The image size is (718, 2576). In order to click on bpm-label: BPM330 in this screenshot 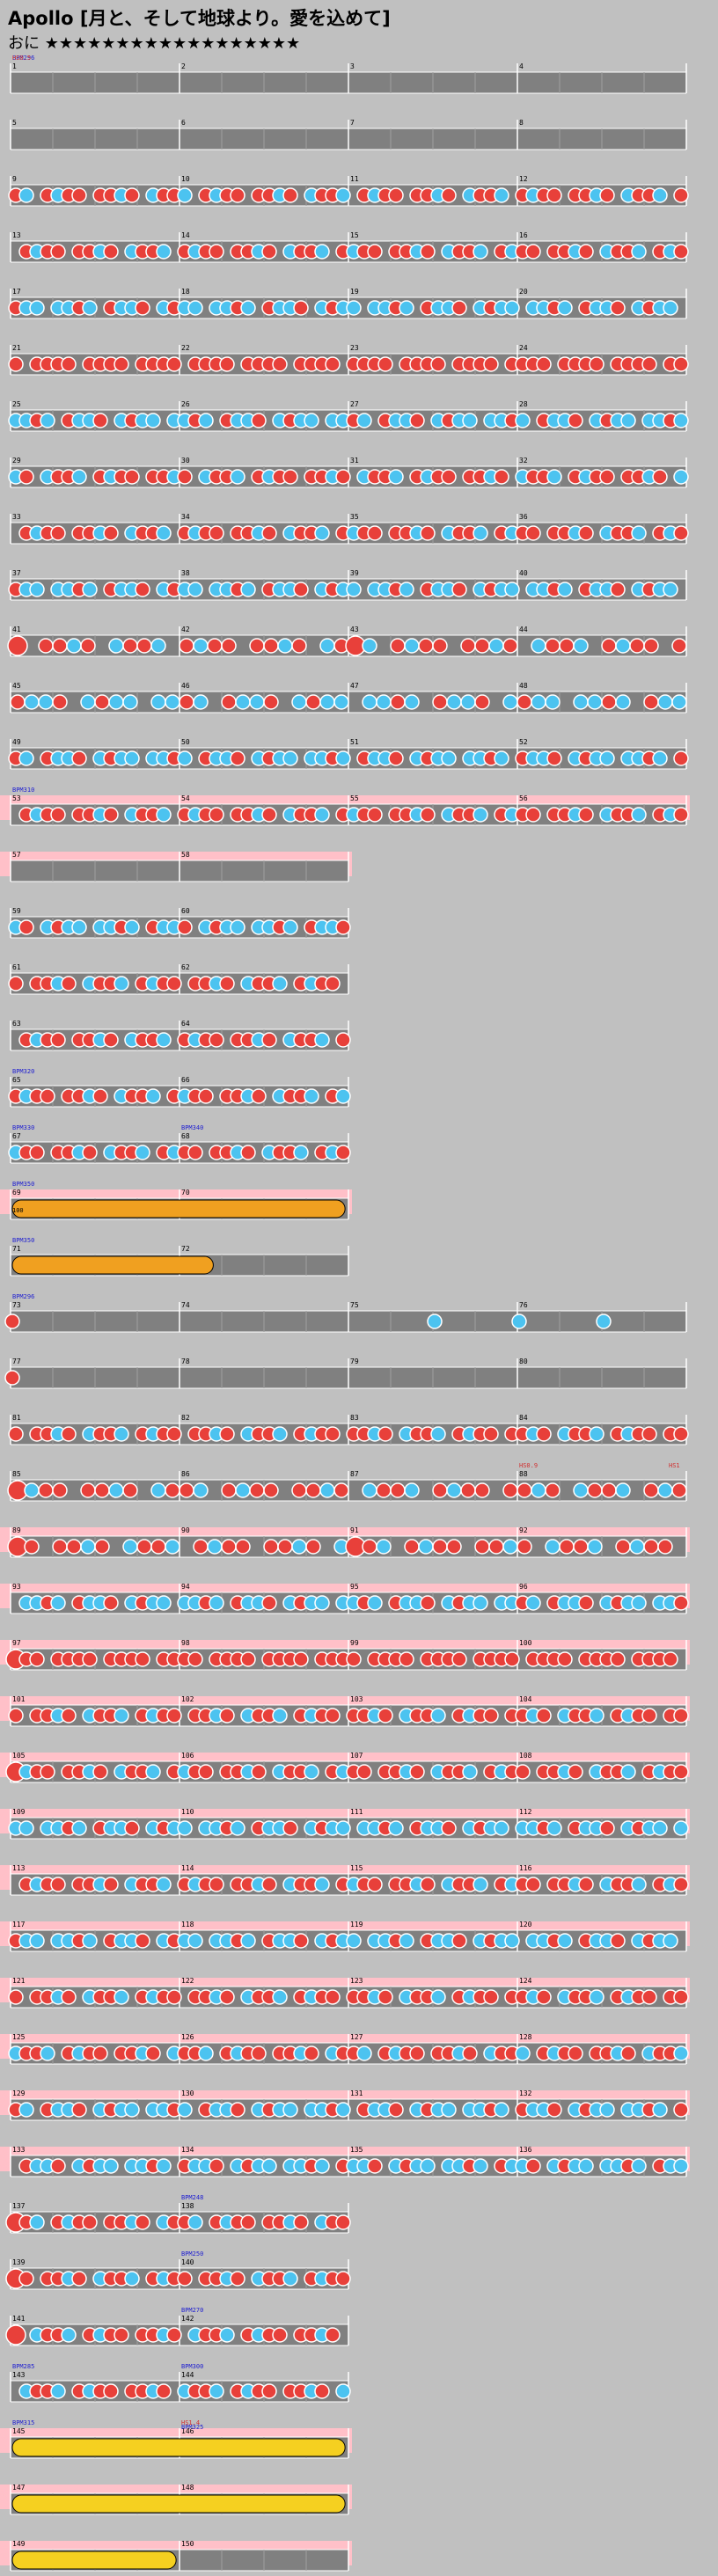, I will do `click(23, 1127)`.